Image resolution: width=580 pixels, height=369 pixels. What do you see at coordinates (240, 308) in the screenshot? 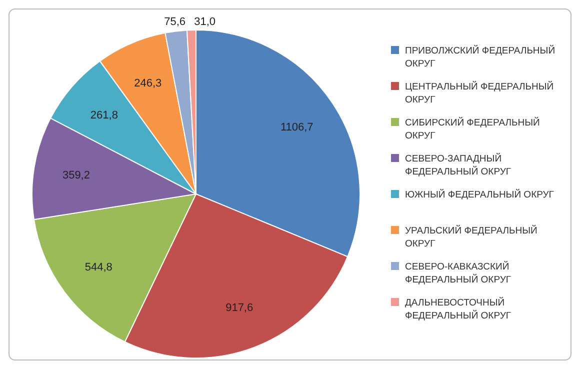
I see `data-label: 917,6` at bounding box center [240, 308].